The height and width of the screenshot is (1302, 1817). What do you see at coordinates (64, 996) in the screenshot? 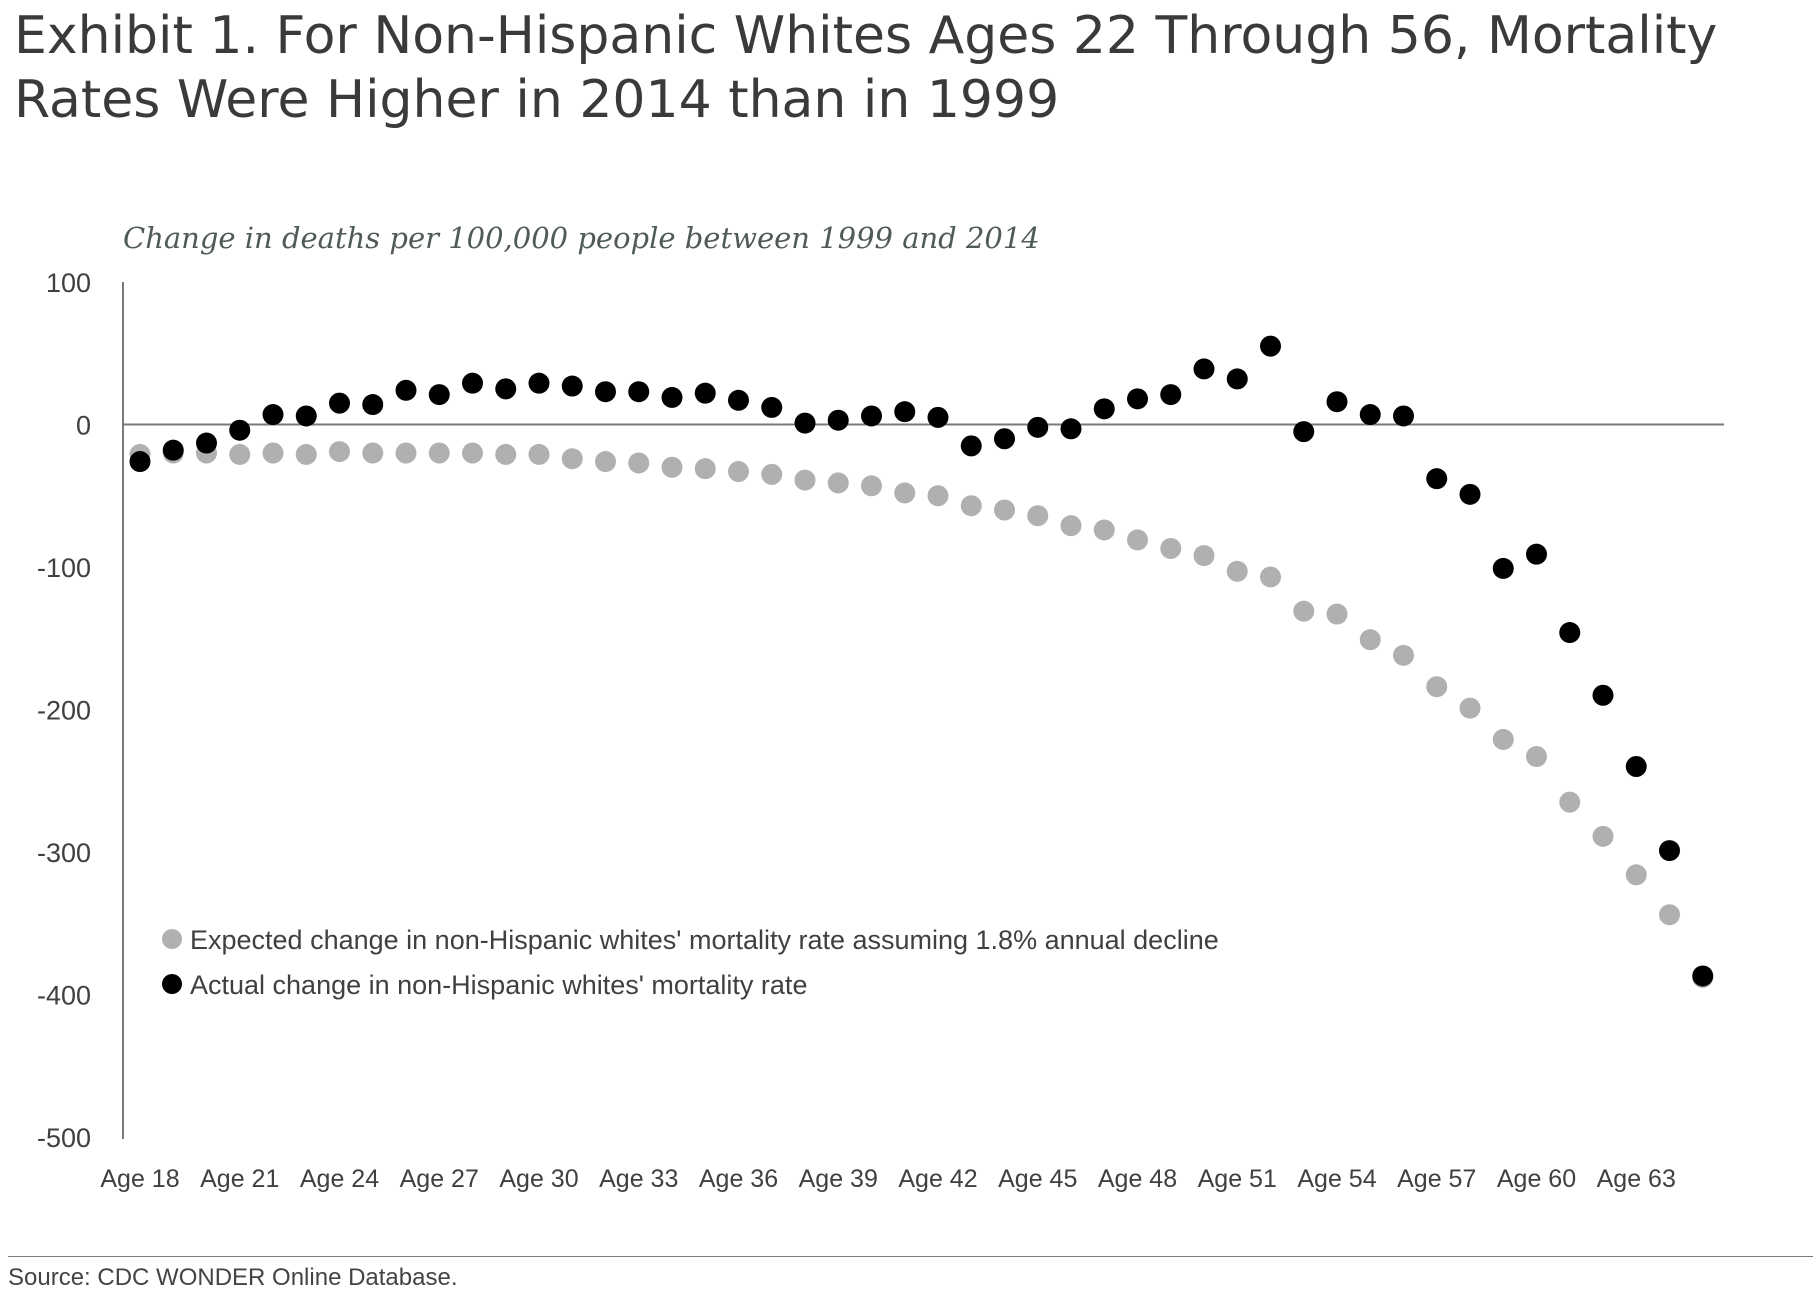
I see `y-tick-label: -400` at bounding box center [64, 996].